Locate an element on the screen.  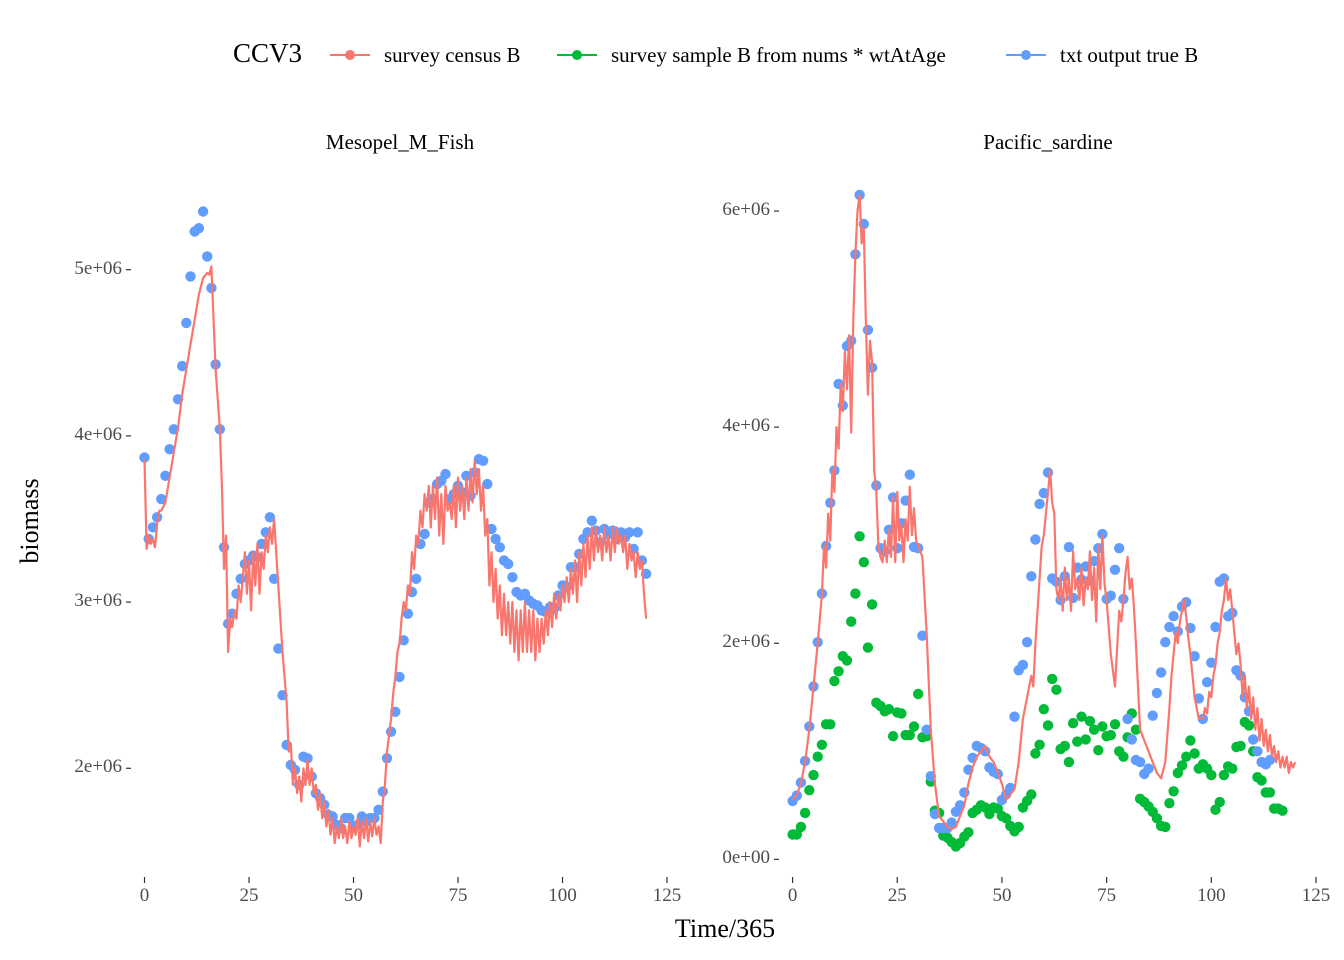
y-tick-label: 0e+00 is located at coordinates (746, 858).